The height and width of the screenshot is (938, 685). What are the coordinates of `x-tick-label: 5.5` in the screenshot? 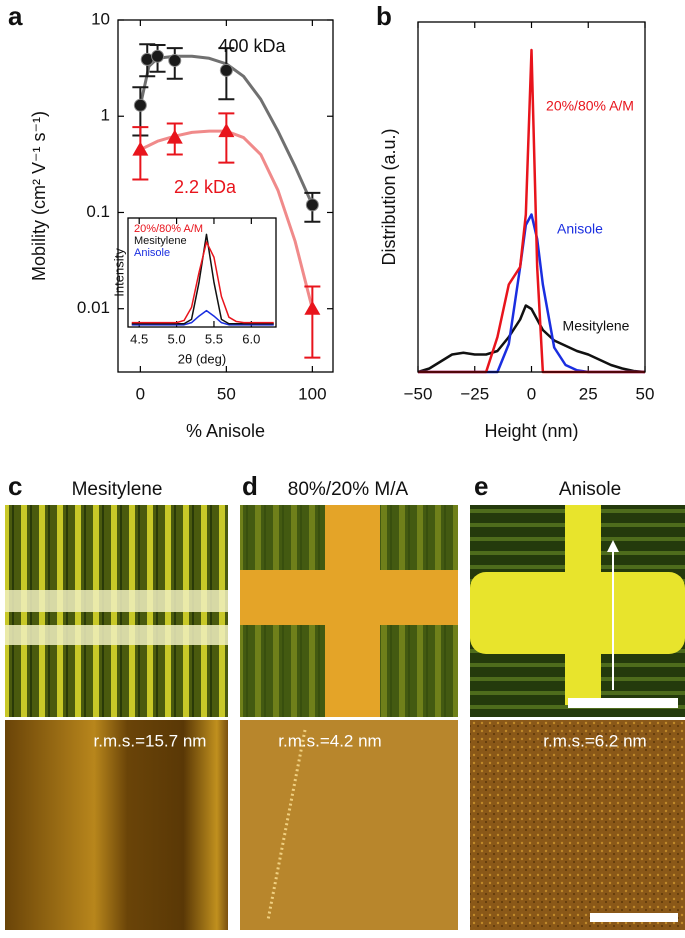 It's located at (214, 338).